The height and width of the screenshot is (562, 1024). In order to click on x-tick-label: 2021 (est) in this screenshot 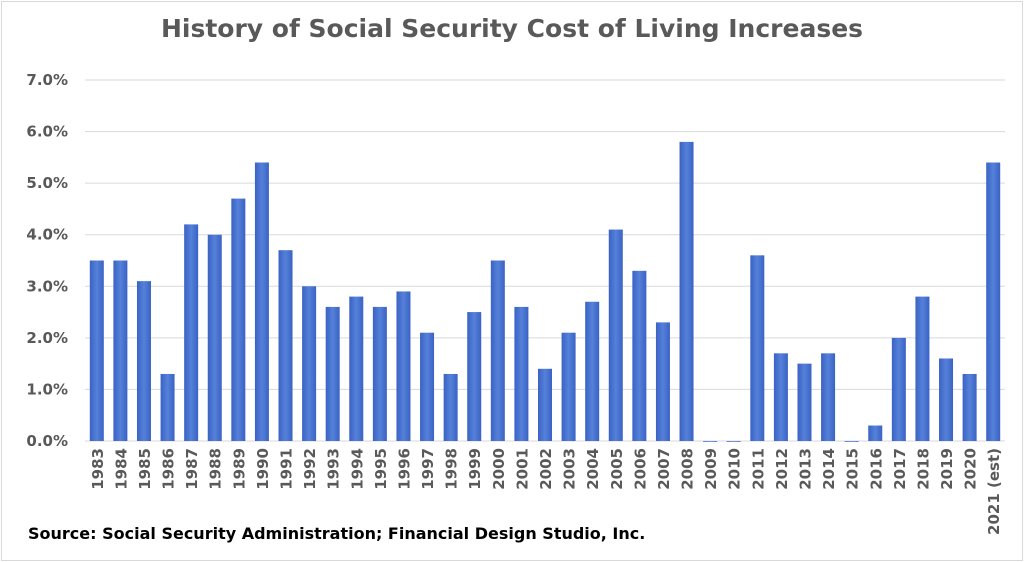, I will do `click(994, 491)`.